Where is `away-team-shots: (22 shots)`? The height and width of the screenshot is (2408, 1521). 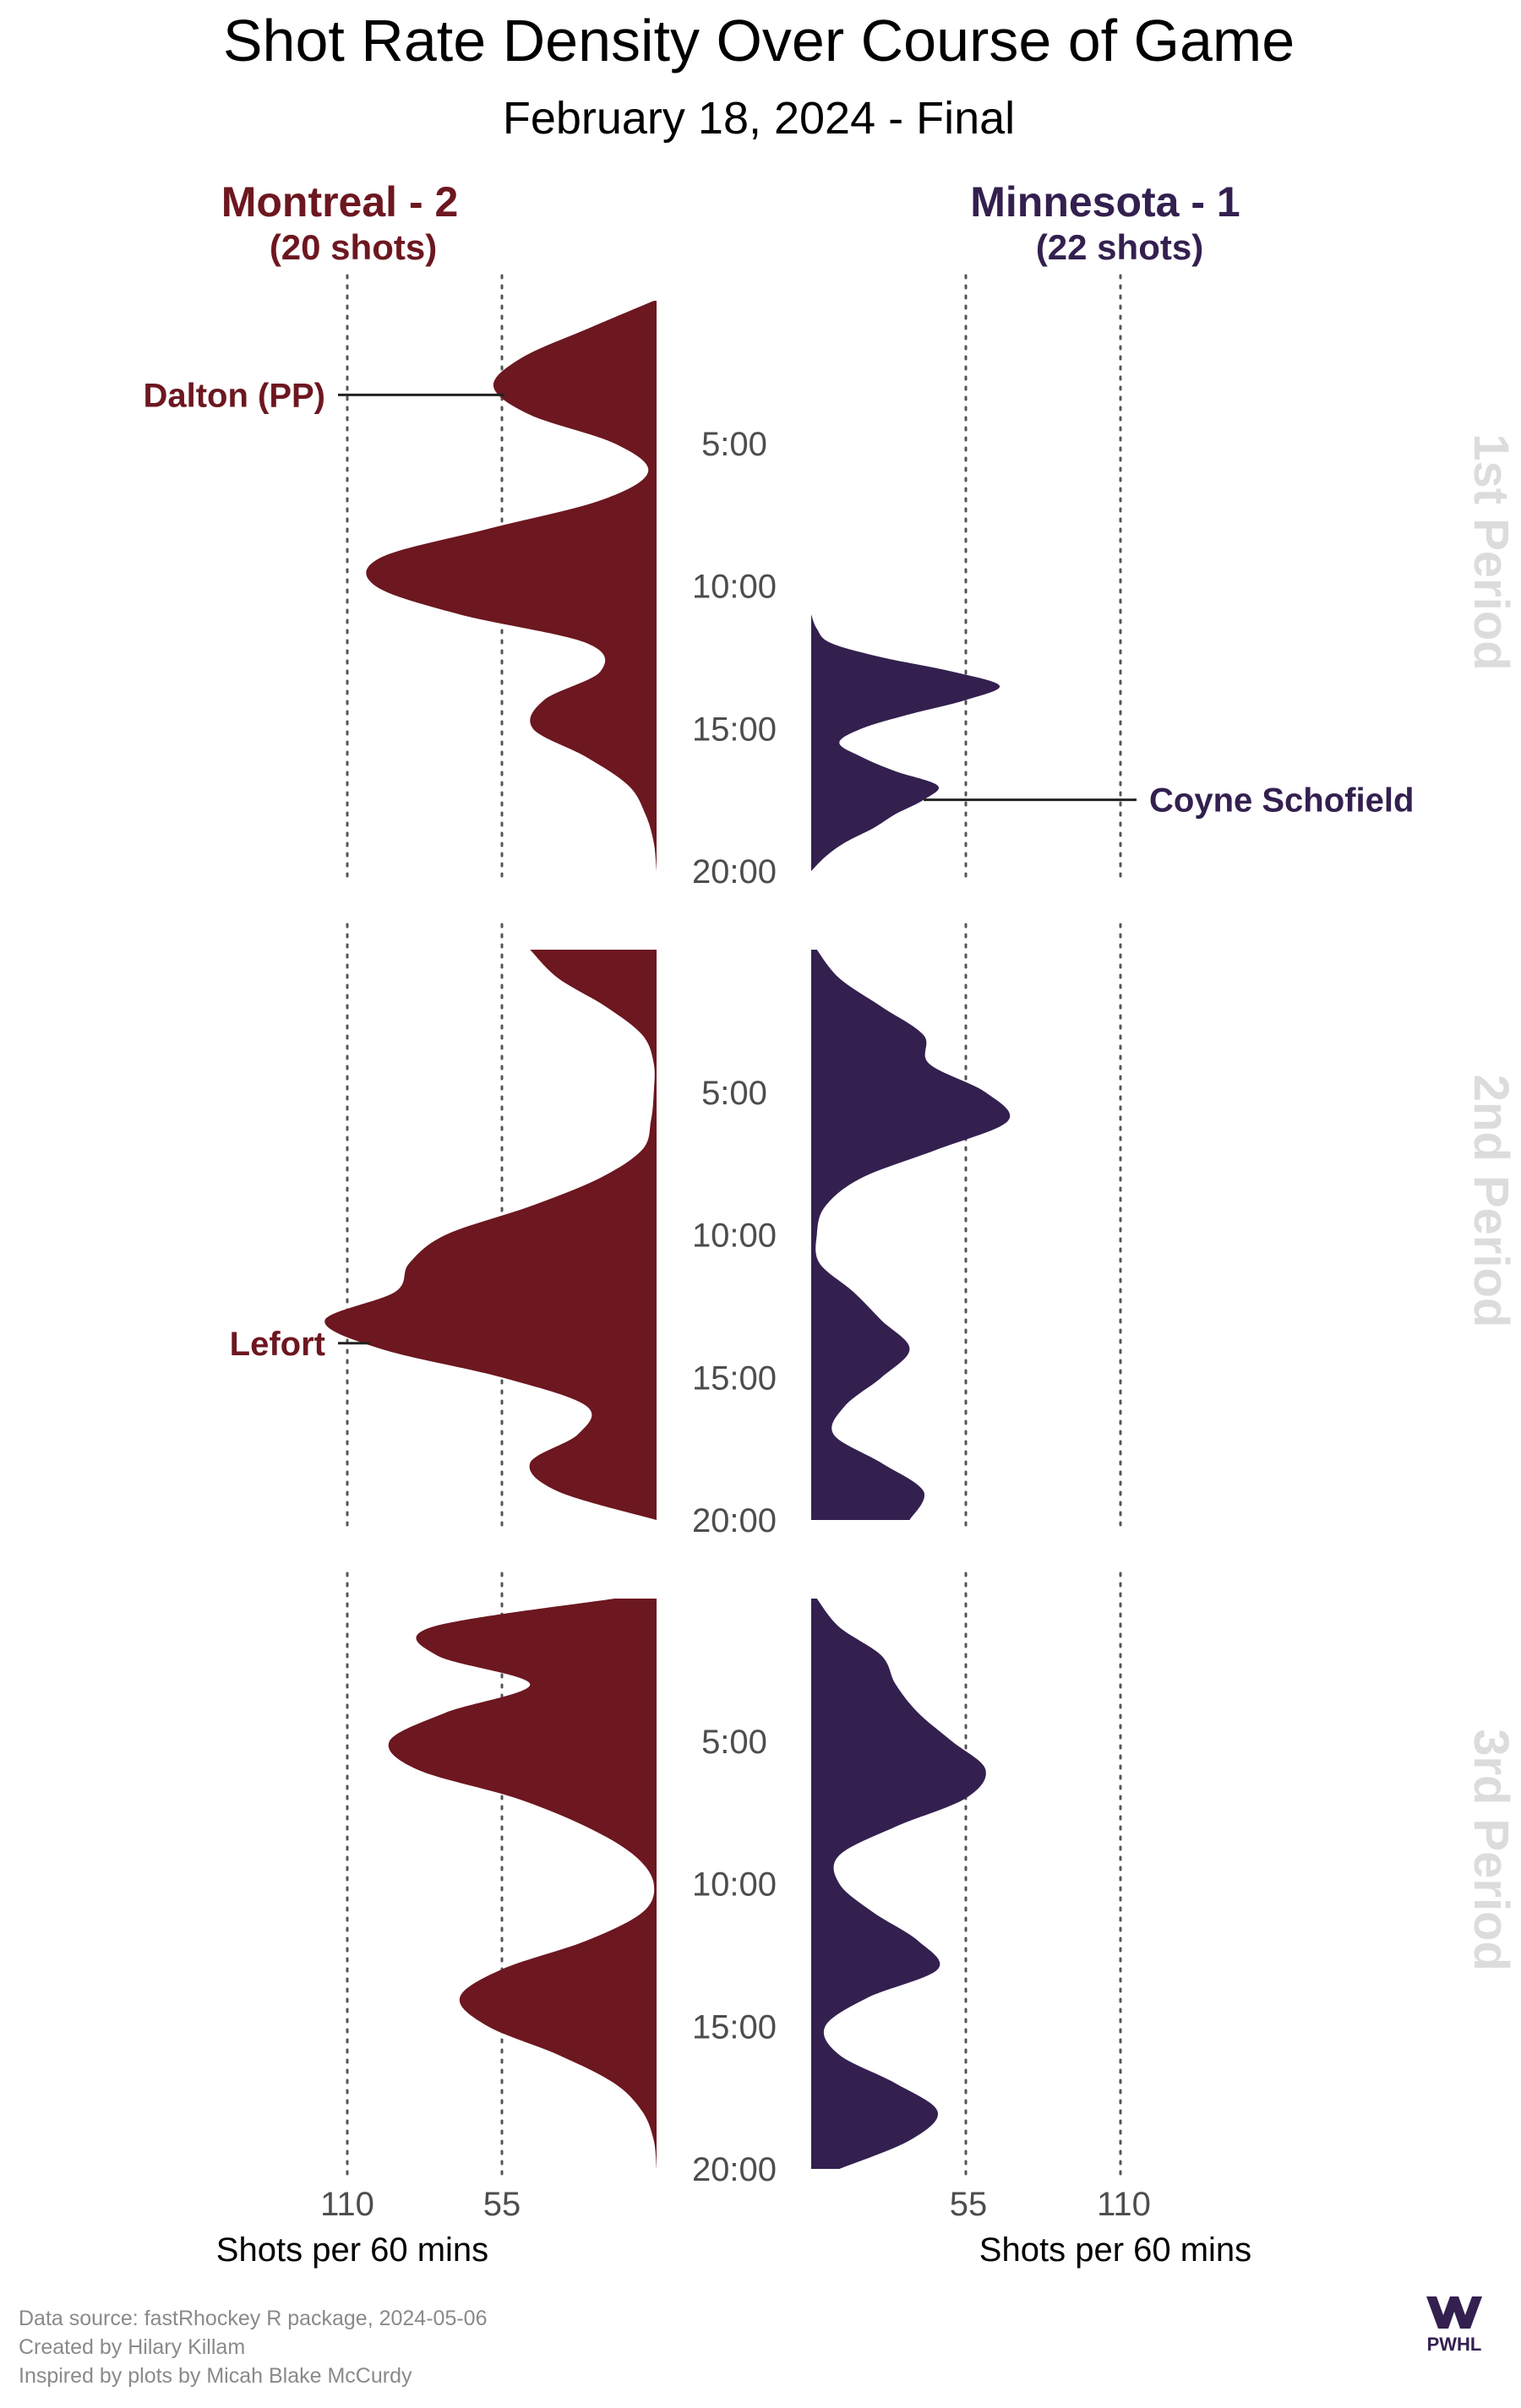
away-team-shots: (22 shots) is located at coordinates (1119, 247).